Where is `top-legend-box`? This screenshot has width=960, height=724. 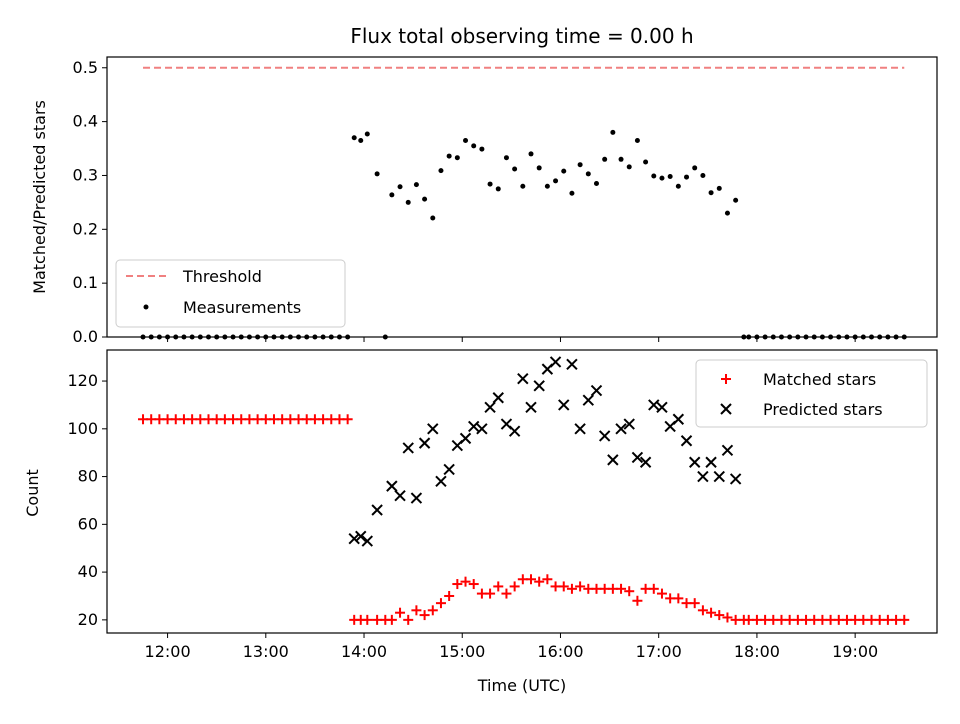 top-legend-box is located at coordinates (230, 293).